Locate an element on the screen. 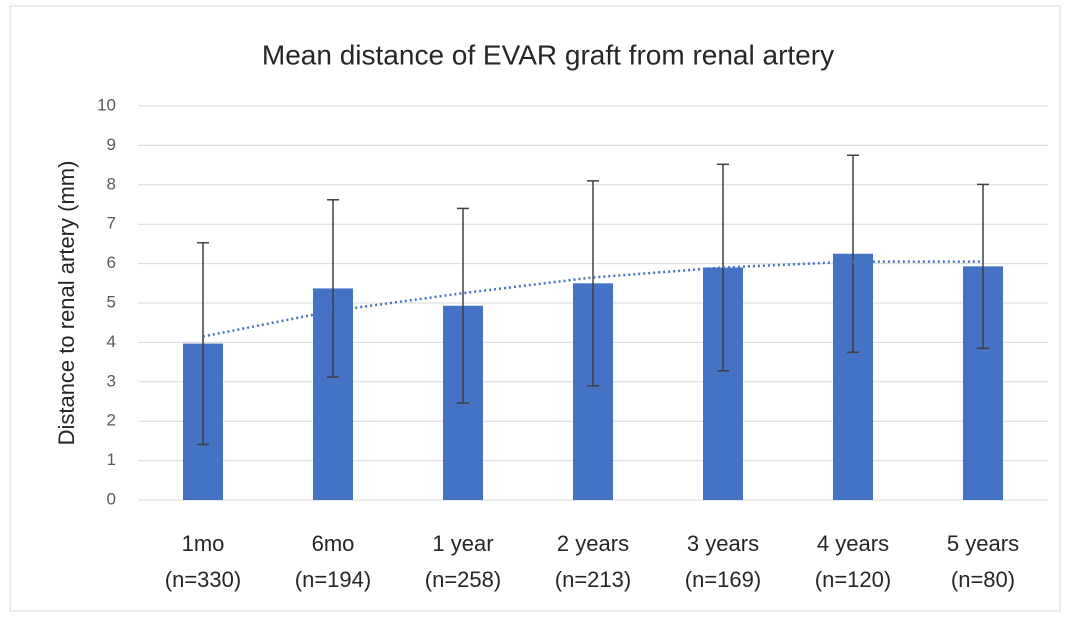 The height and width of the screenshot is (617, 1067). x-tick-sublabel: (n=120) is located at coordinates (853, 579).